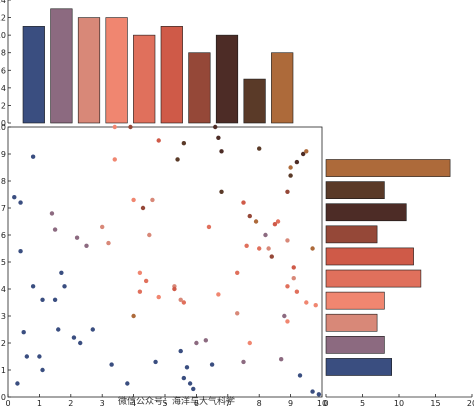 This screenshot has width=474, height=408. What do you see at coordinates (3, 154) in the screenshot?
I see `scatter-y-tick-label: 9` at bounding box center [3, 154].